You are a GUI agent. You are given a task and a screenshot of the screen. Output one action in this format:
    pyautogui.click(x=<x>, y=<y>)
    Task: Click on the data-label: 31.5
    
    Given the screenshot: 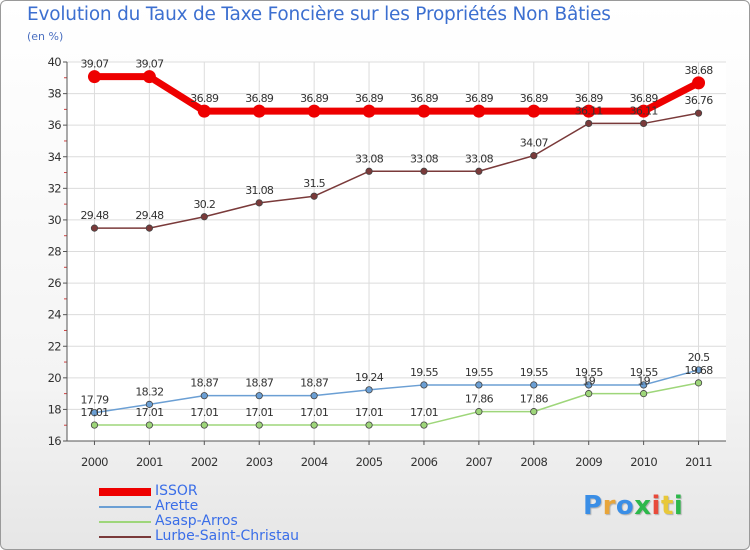 What is the action you would take?
    pyautogui.click(x=314, y=183)
    